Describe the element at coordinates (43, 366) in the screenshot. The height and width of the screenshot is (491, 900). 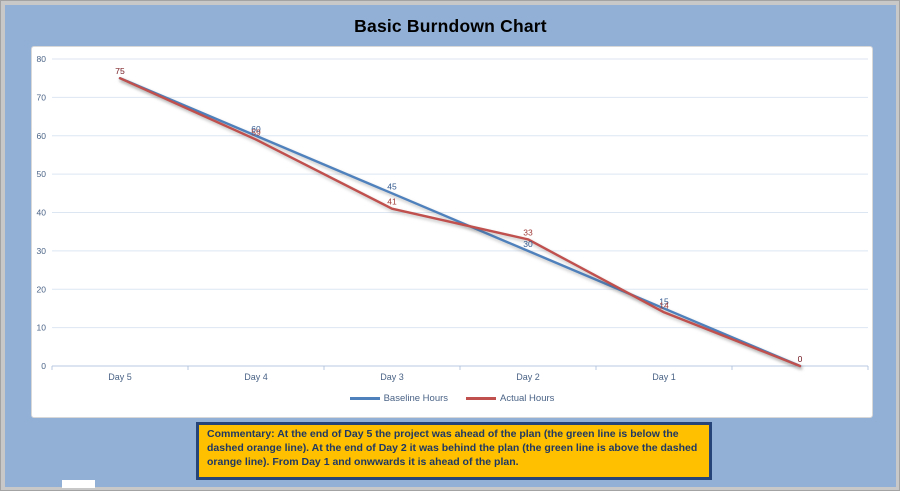
I see `y-tick-label: 0` at that location.